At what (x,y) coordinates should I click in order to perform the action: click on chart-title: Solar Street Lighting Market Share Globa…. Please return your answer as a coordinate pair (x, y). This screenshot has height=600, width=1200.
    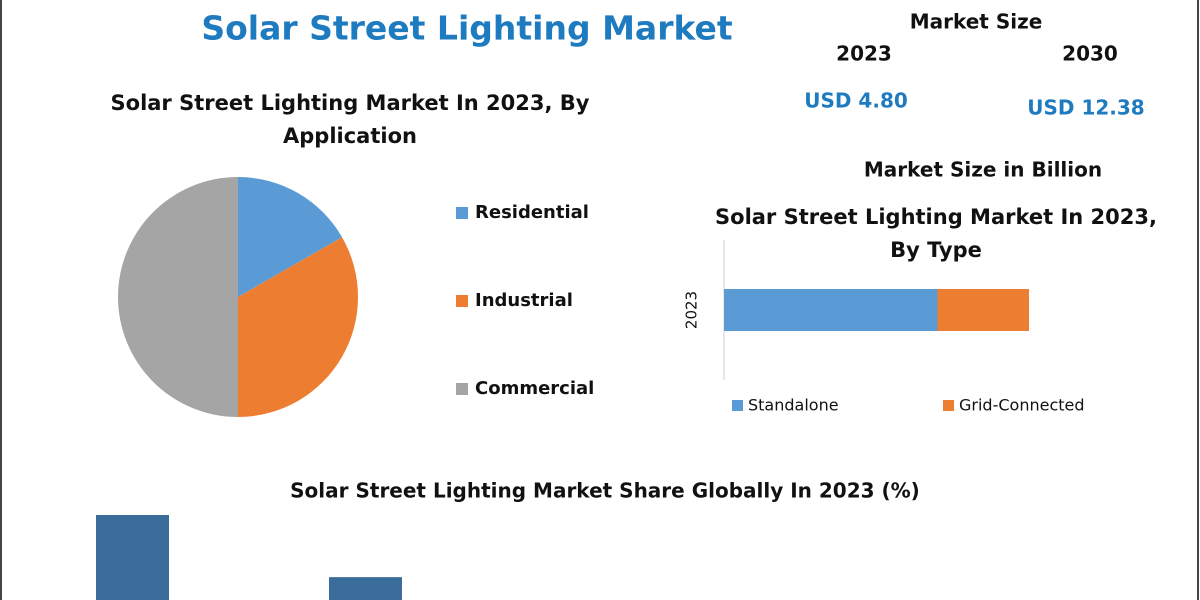
    Looking at the image, I should click on (605, 491).